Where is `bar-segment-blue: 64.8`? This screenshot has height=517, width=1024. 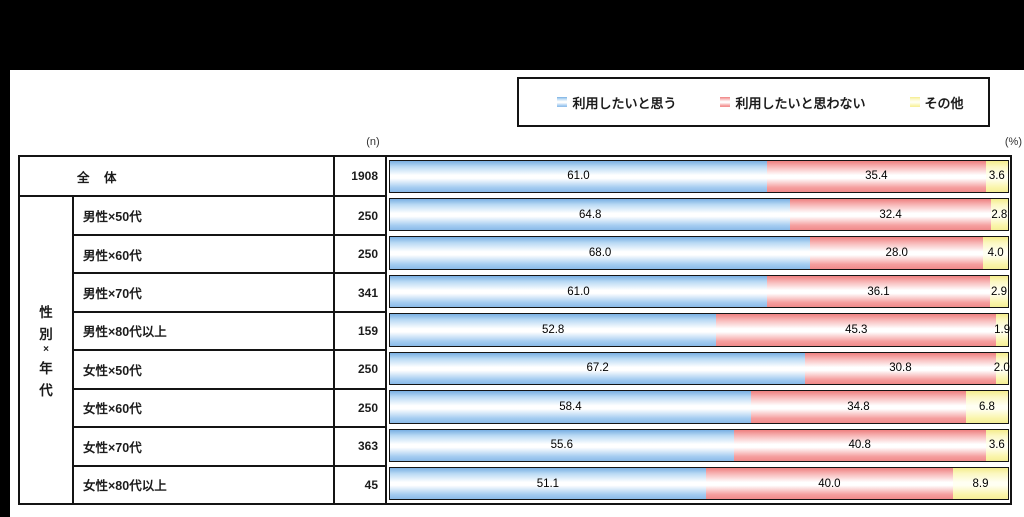 bar-segment-blue: 64.8 is located at coordinates (590, 214).